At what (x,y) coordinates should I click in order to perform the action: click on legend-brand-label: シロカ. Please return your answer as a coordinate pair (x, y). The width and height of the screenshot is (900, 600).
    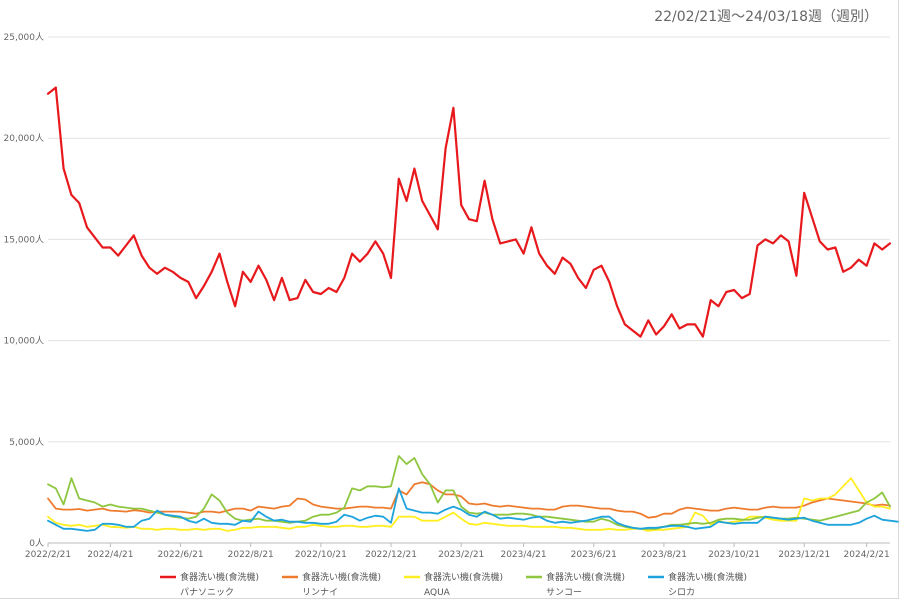
    Looking at the image, I should click on (681, 592).